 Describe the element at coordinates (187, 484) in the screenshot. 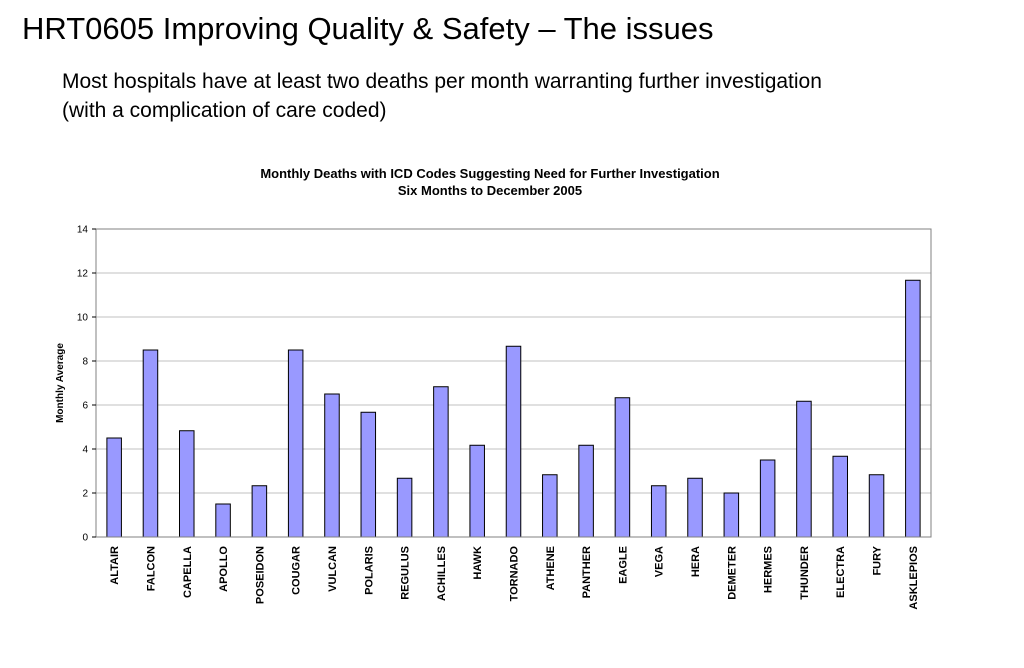

I see `bar-capella` at that location.